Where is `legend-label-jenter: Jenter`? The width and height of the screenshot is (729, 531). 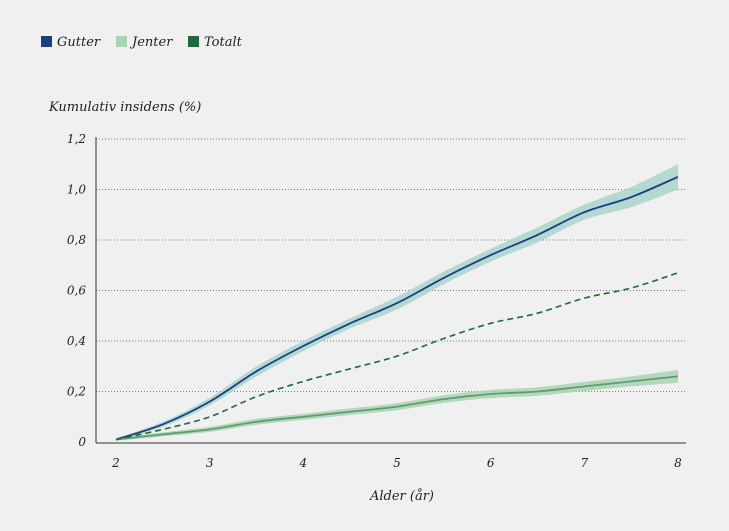
legend-label-jenter: Jenter is located at coordinates (151, 42).